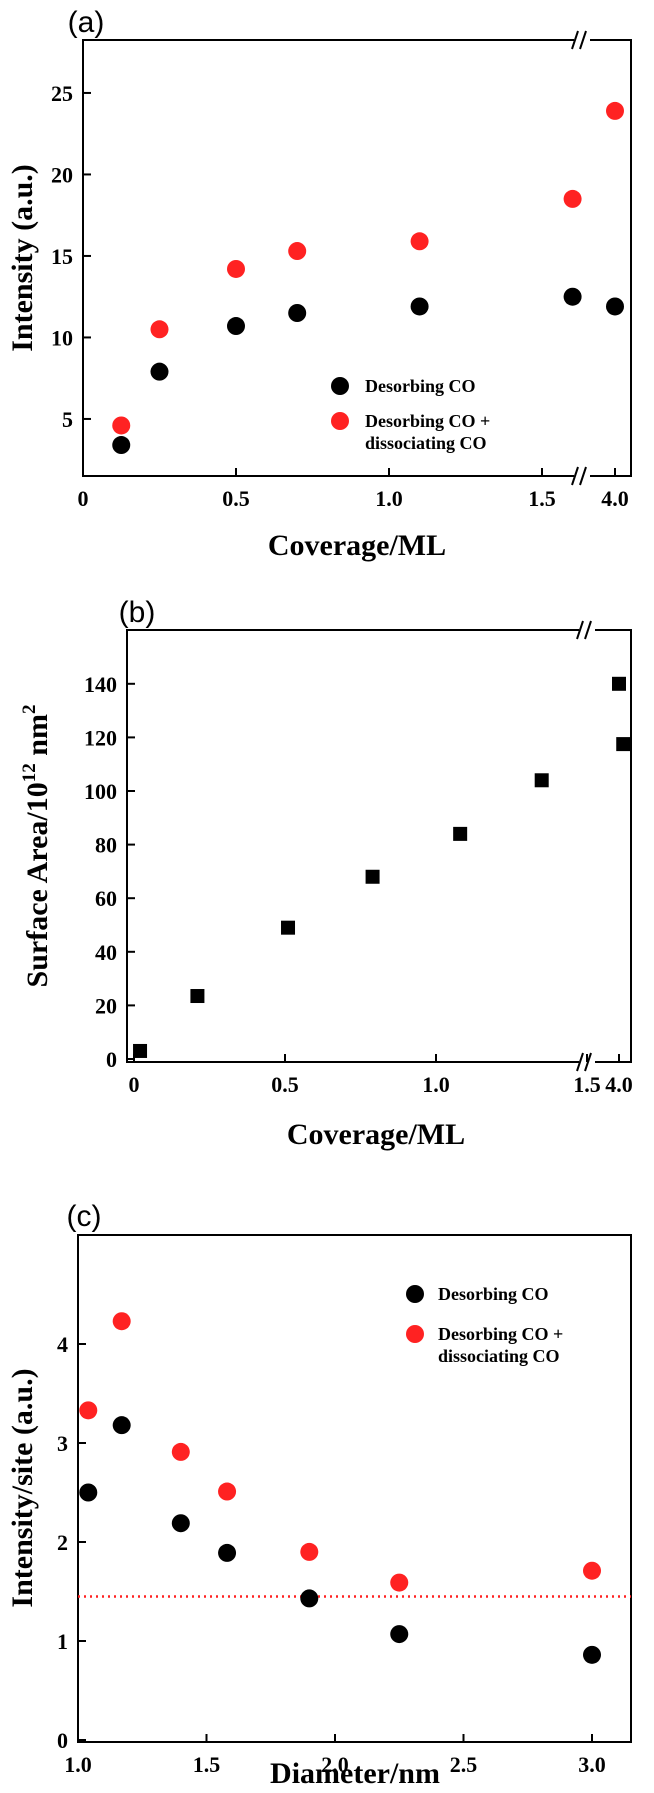 The height and width of the screenshot is (1793, 654). I want to click on panel-label: (c), so click(84, 1216).